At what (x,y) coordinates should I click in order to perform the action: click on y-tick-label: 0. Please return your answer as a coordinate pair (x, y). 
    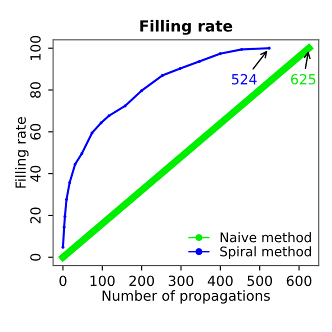
    Looking at the image, I should click on (35, 257).